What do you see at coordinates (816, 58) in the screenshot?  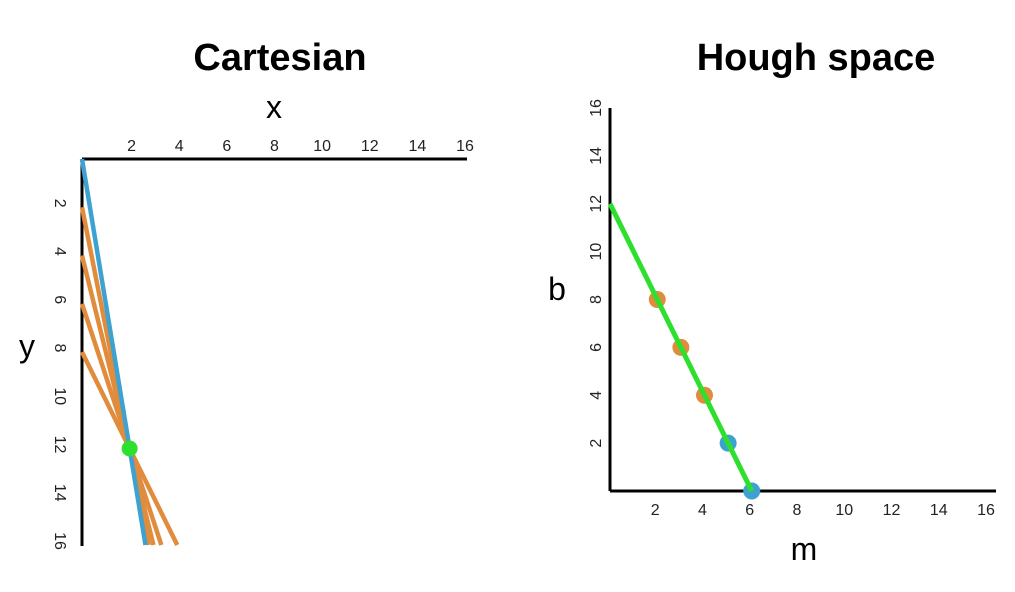 I see `hough-space-title: Hough space` at bounding box center [816, 58].